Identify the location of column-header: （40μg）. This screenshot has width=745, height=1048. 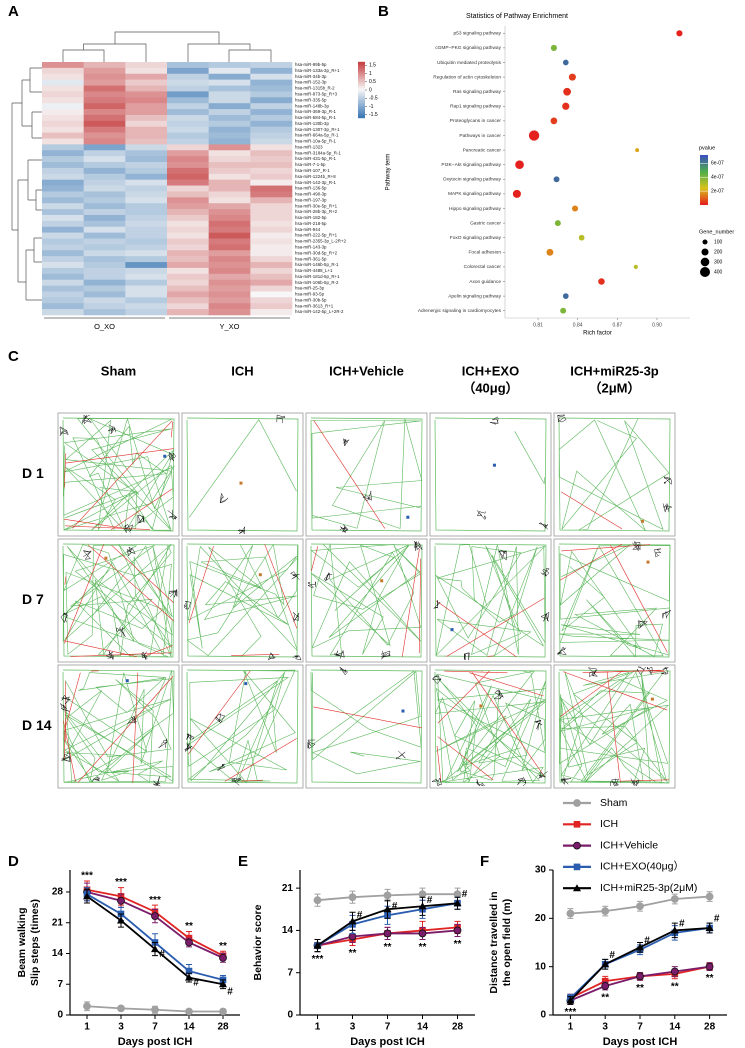
(490, 387).